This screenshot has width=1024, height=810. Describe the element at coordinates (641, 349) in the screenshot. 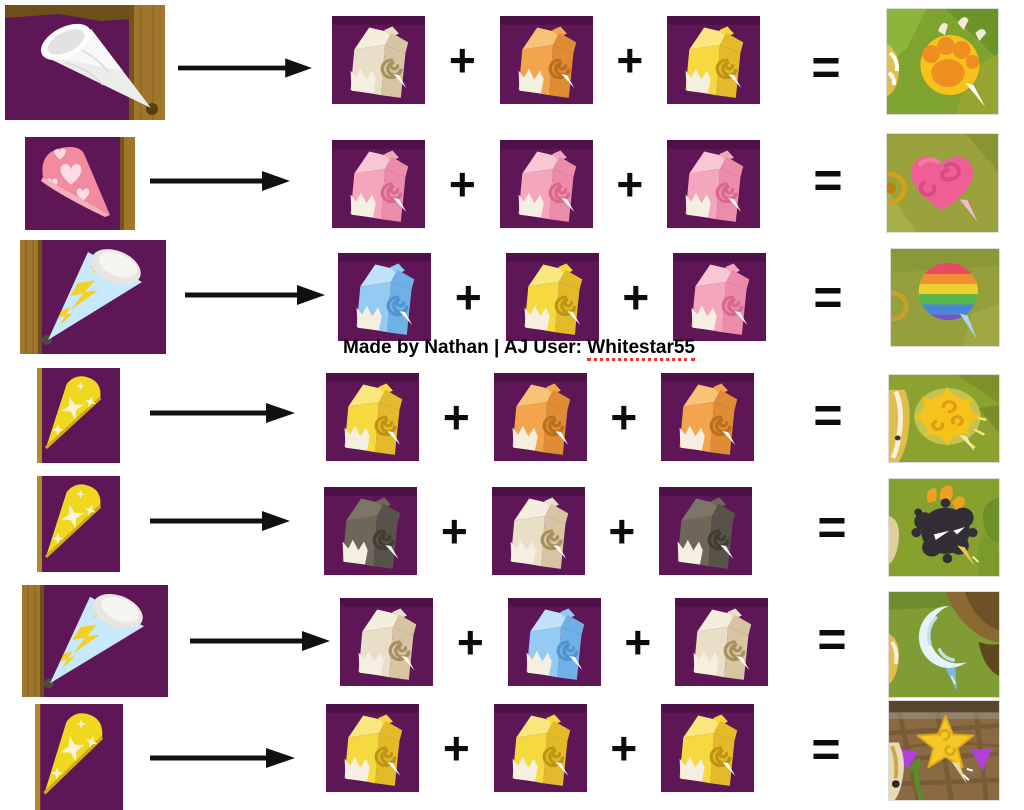

I see `credit-username: Whitestar55` at that location.